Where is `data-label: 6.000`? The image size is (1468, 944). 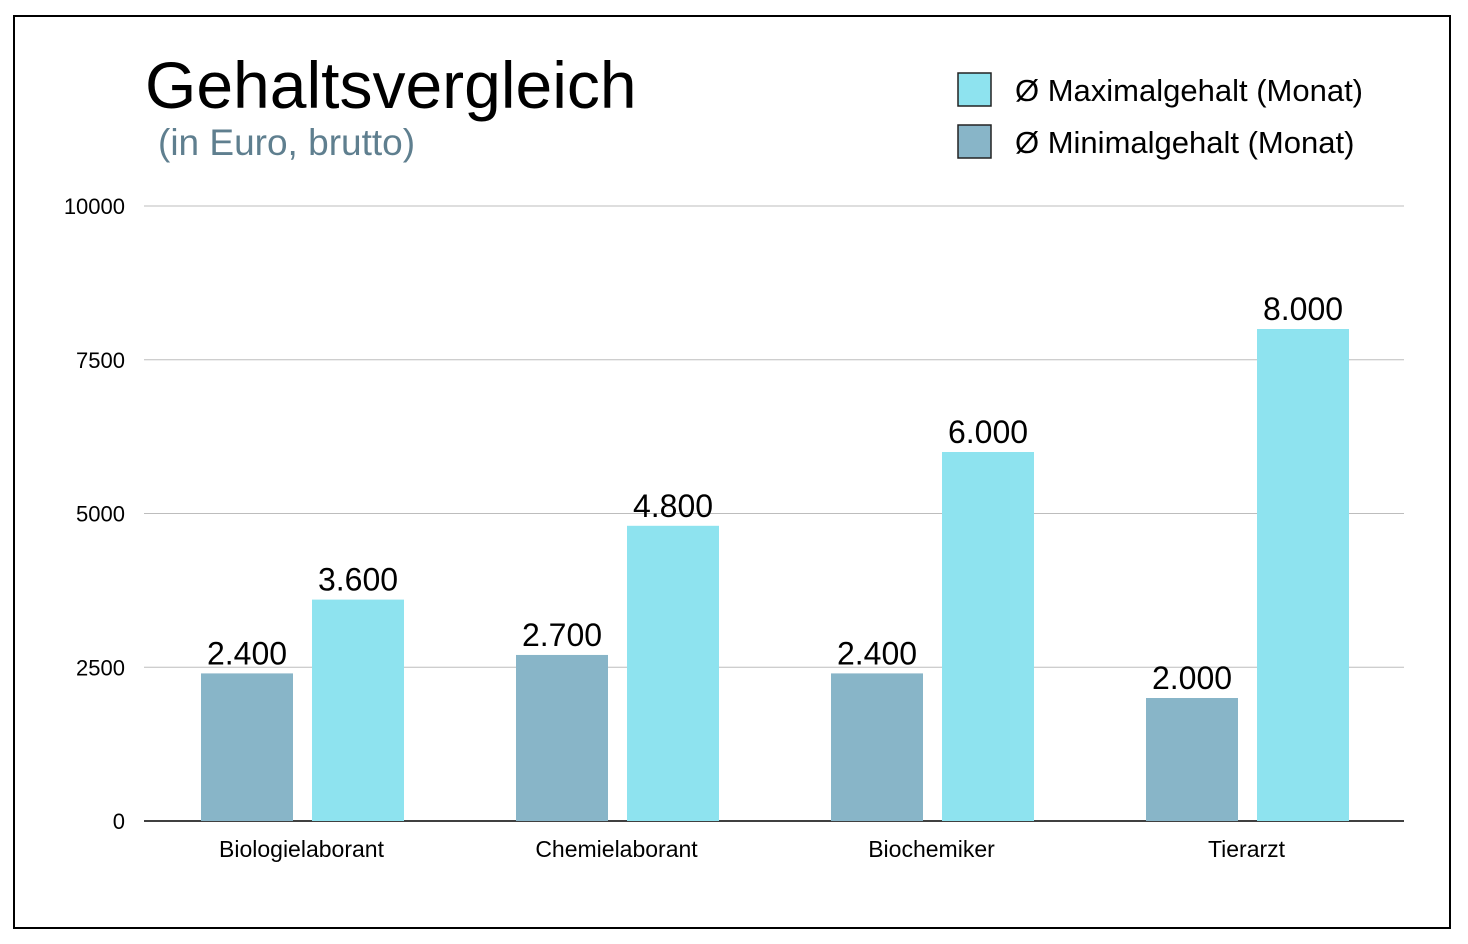 data-label: 6.000 is located at coordinates (988, 432).